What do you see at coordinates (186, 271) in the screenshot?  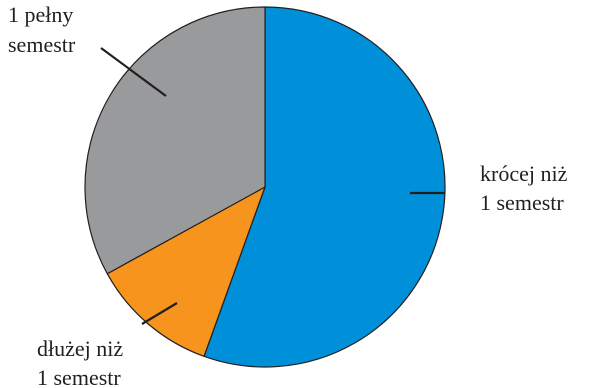 I see `pie-slice-longer` at bounding box center [186, 271].